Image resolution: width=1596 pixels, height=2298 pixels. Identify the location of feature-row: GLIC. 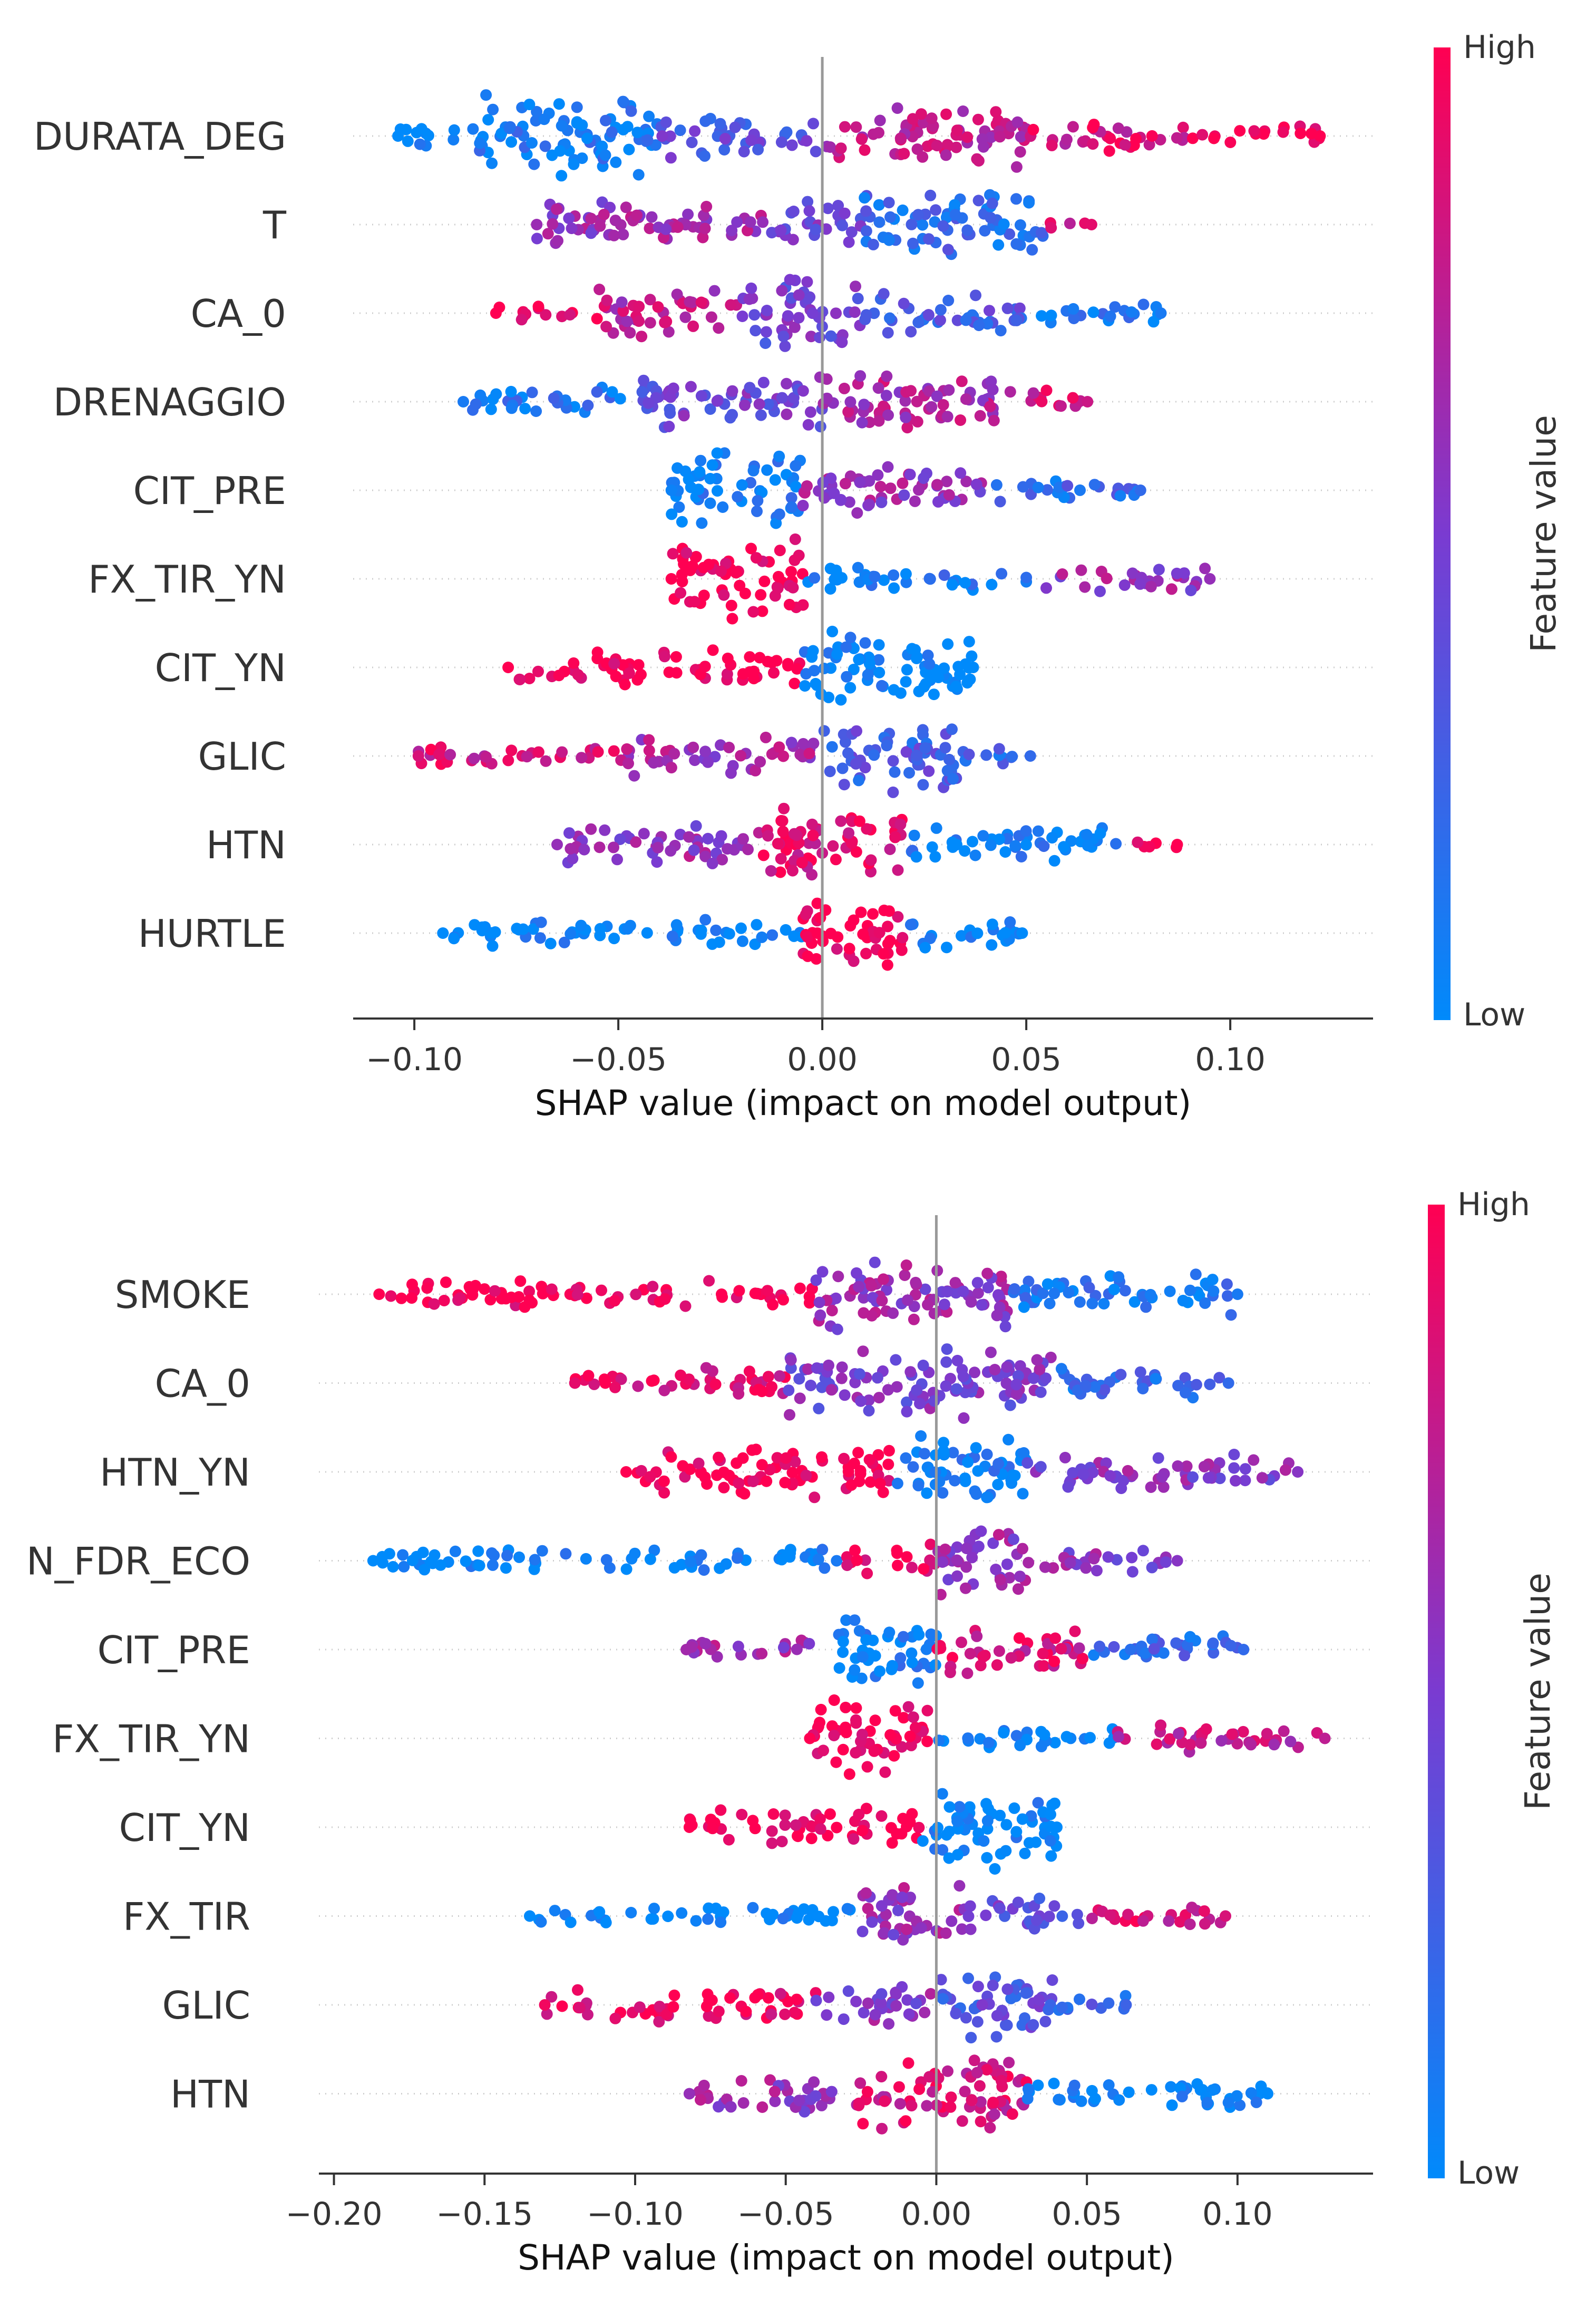
(785, 760).